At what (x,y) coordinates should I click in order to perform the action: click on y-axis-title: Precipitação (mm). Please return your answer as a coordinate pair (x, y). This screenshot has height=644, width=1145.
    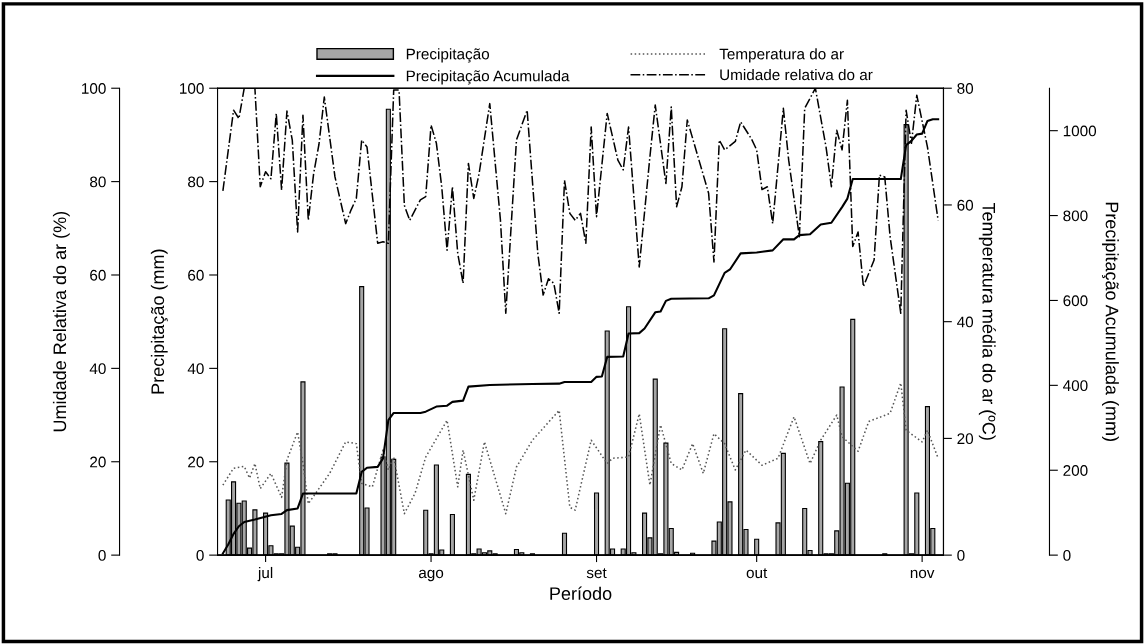
    Looking at the image, I should click on (159, 321).